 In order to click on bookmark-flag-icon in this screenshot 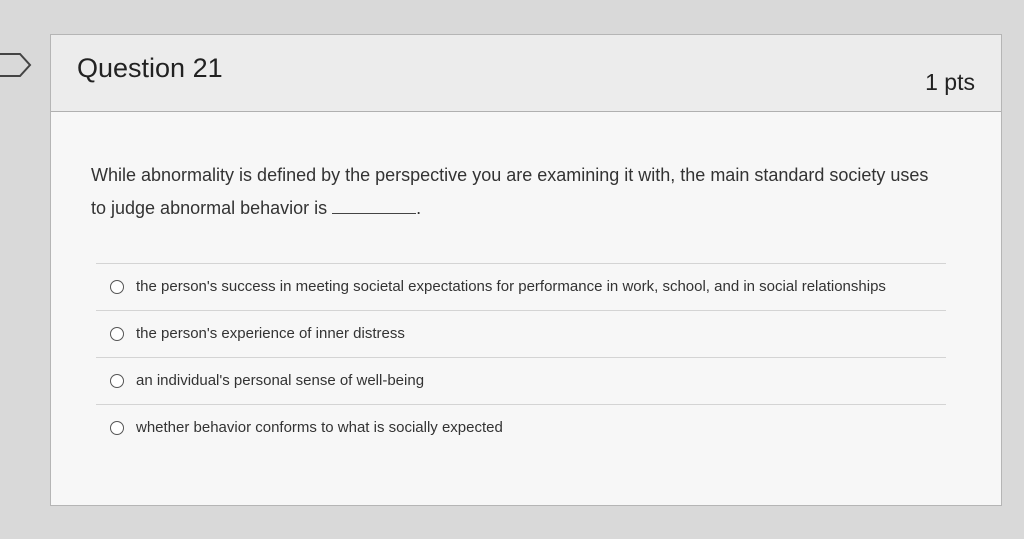, I will do `click(17, 65)`.